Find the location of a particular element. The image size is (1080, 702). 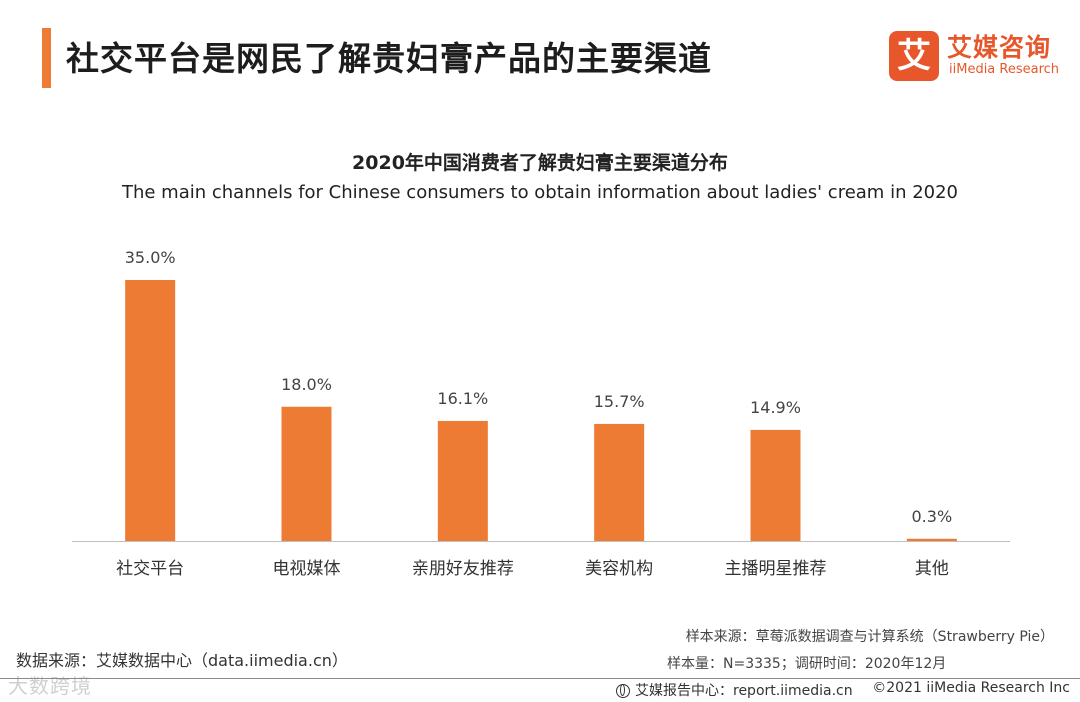

iimedia-logo: 艾 艾媒咨询 iiMedia Research is located at coordinates (979, 56).